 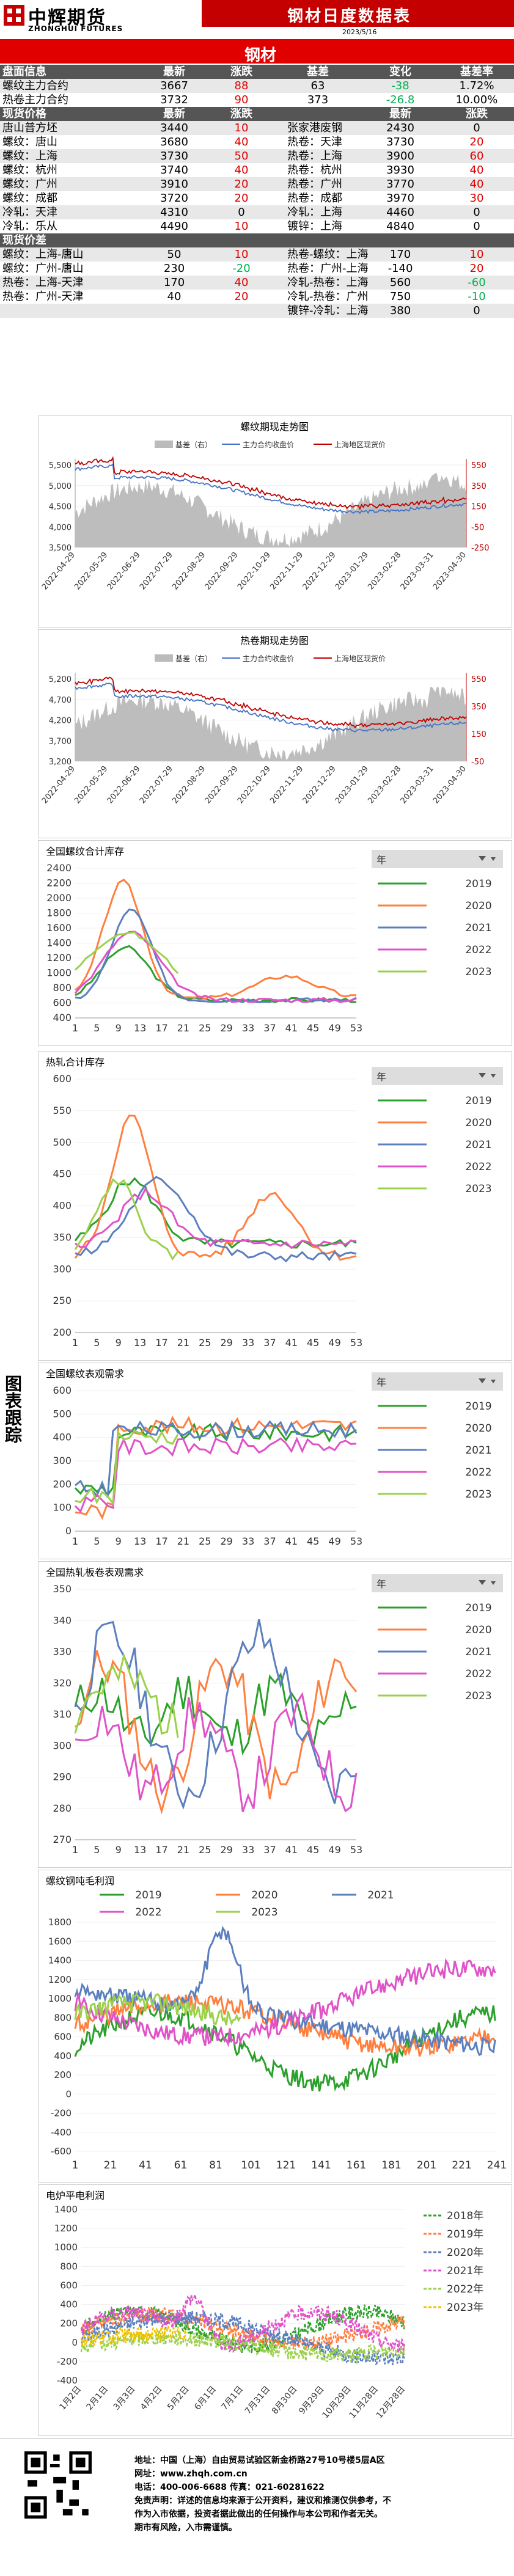 What do you see at coordinates (478, 928) in the screenshot?
I see `legend-item: 2021` at bounding box center [478, 928].